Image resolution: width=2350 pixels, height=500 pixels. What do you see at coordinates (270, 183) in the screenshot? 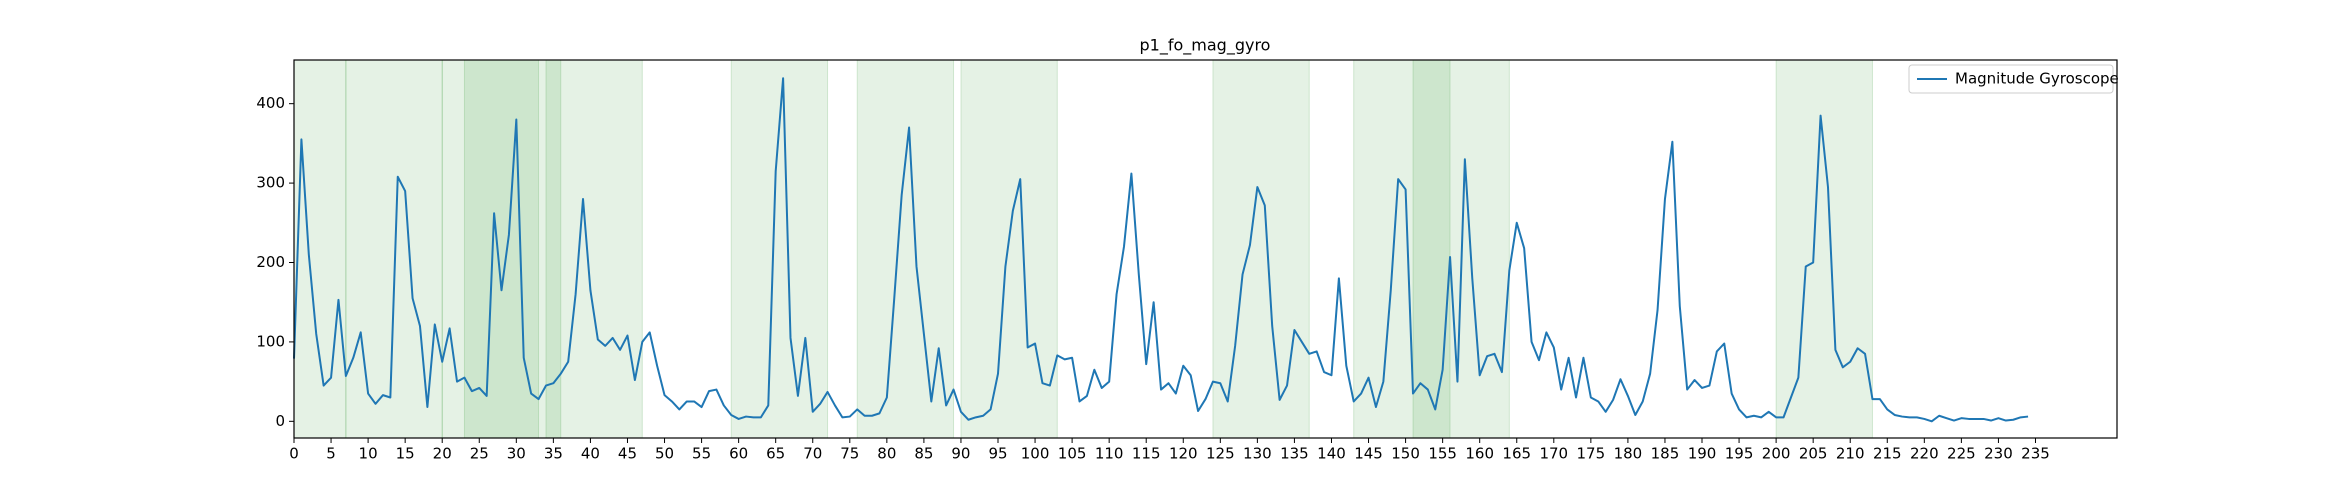
I see `y-tick-label: 300` at bounding box center [270, 183].